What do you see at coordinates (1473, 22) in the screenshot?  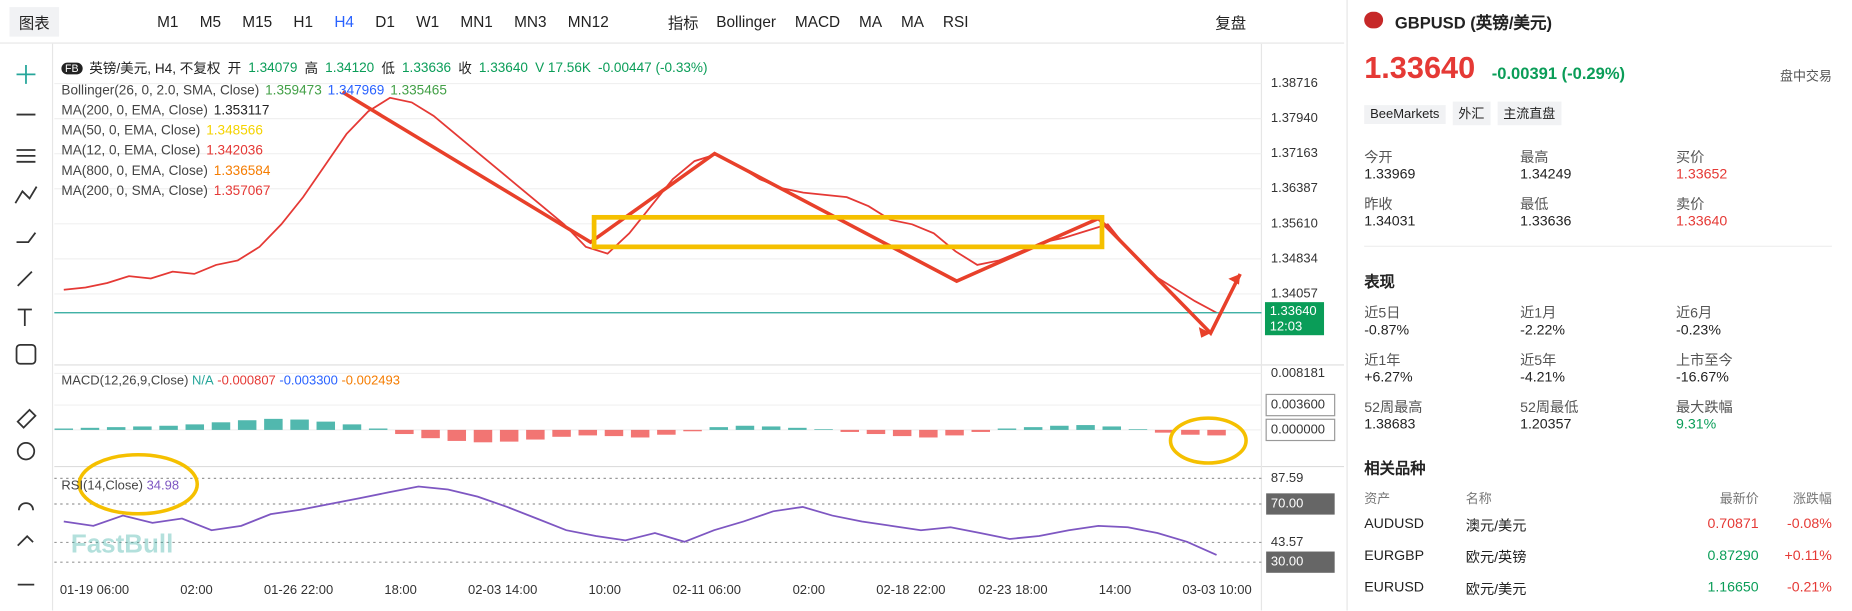 I see `symbol: GBPUSD (英镑/美元)` at bounding box center [1473, 22].